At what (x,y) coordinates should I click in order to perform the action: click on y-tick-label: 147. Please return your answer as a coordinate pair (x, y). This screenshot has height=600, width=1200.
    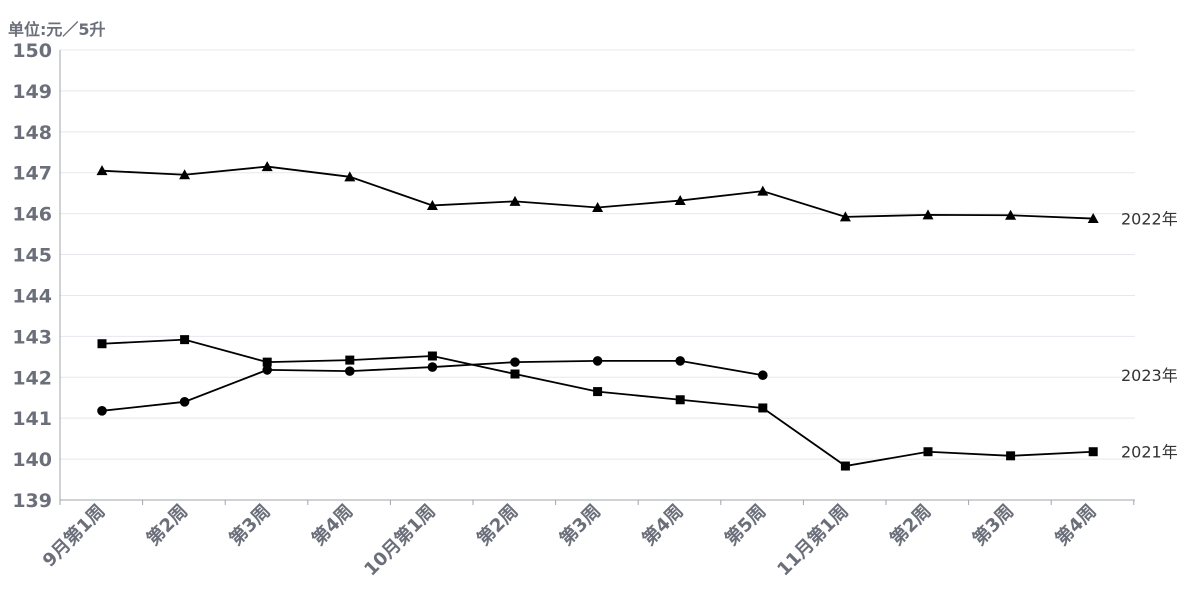
    Looking at the image, I should click on (32, 174).